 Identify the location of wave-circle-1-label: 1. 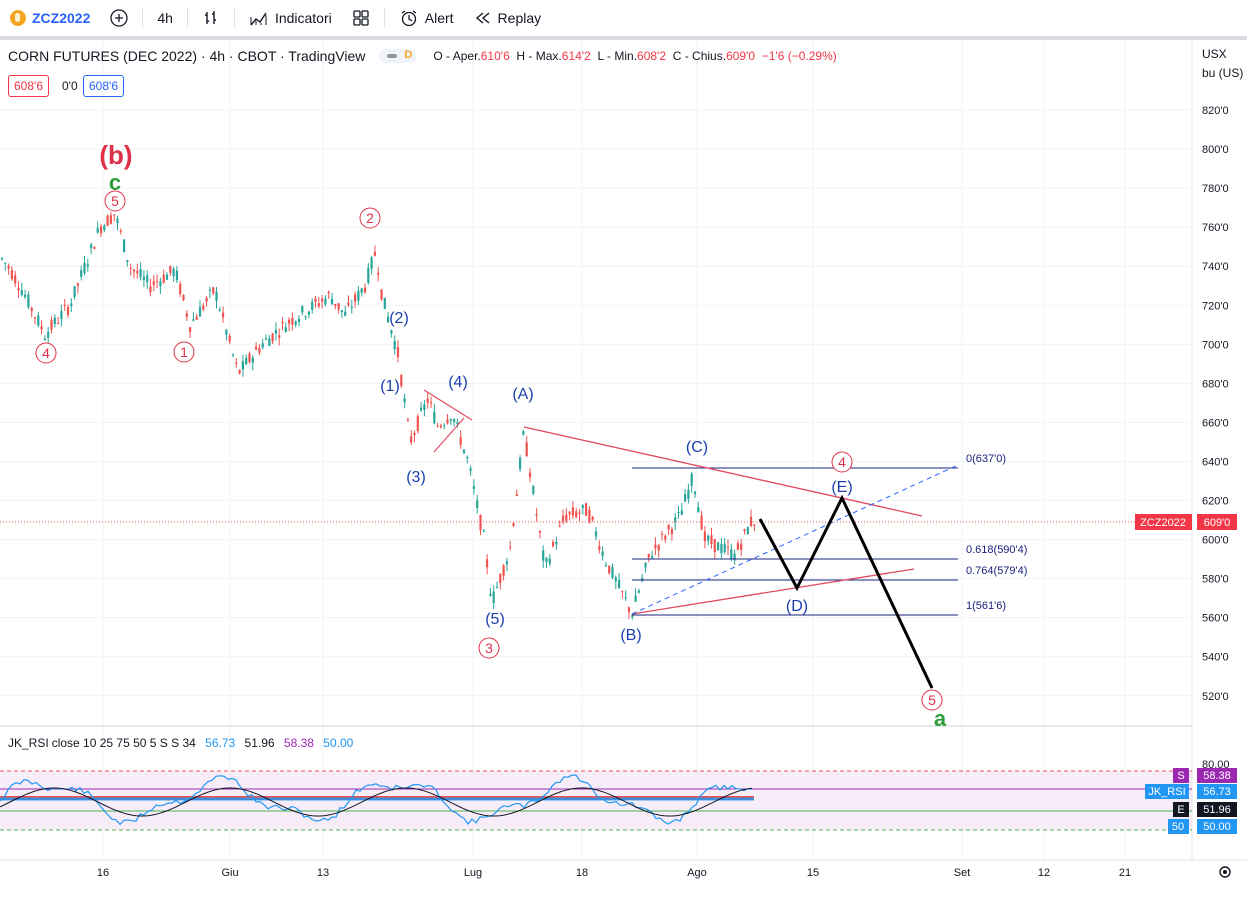
(184, 352).